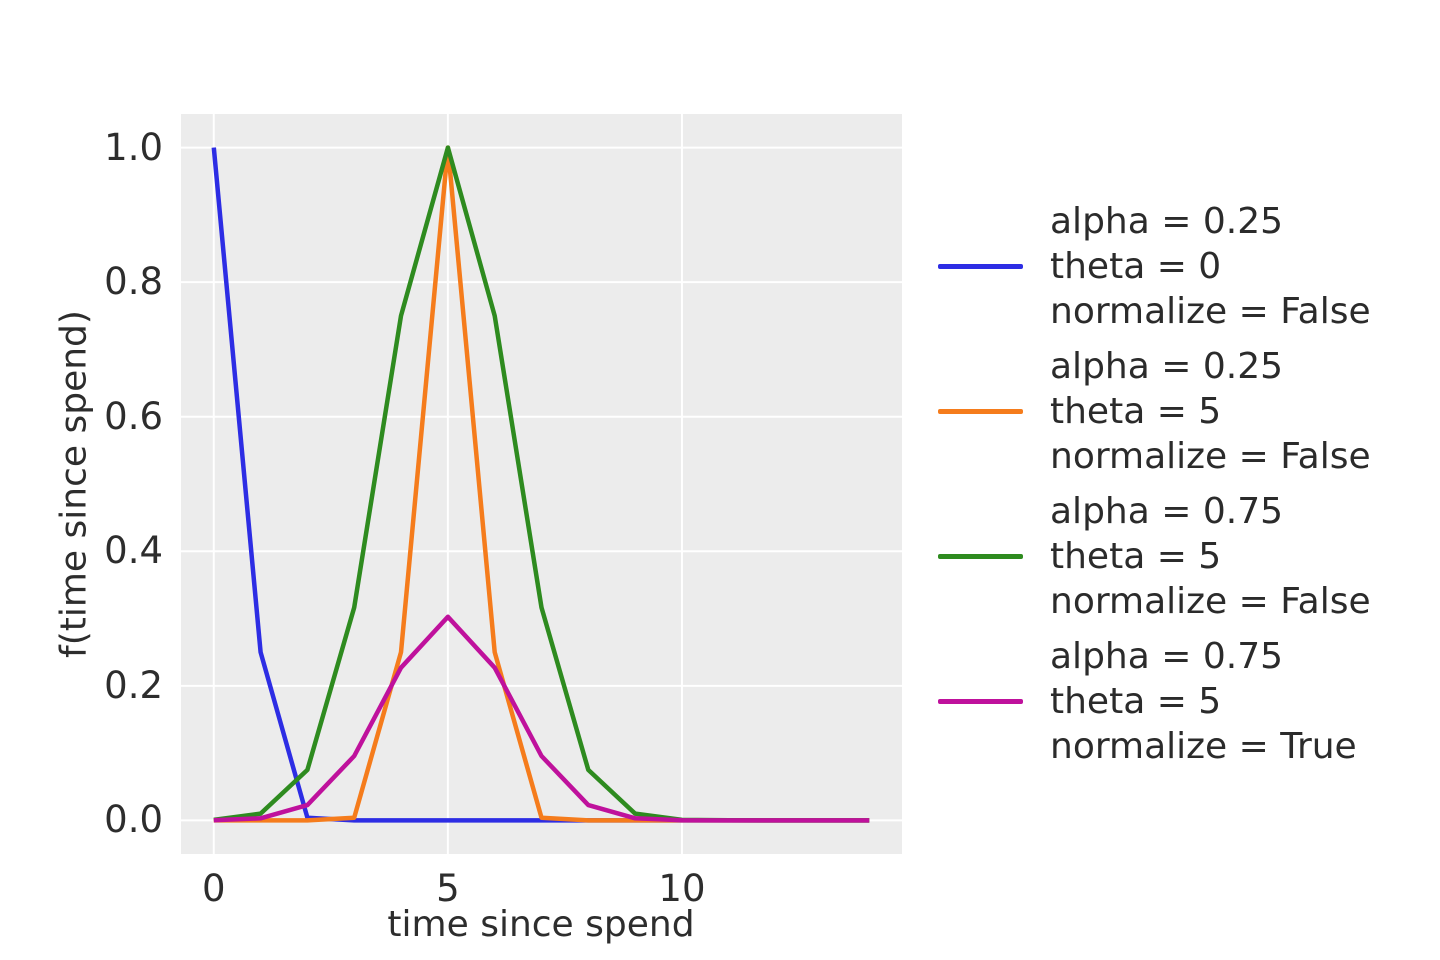 This screenshot has height=960, width=1440. I want to click on legend-label: alpha = 0.25 theta = 0 normalize = False, so click(1210, 266).